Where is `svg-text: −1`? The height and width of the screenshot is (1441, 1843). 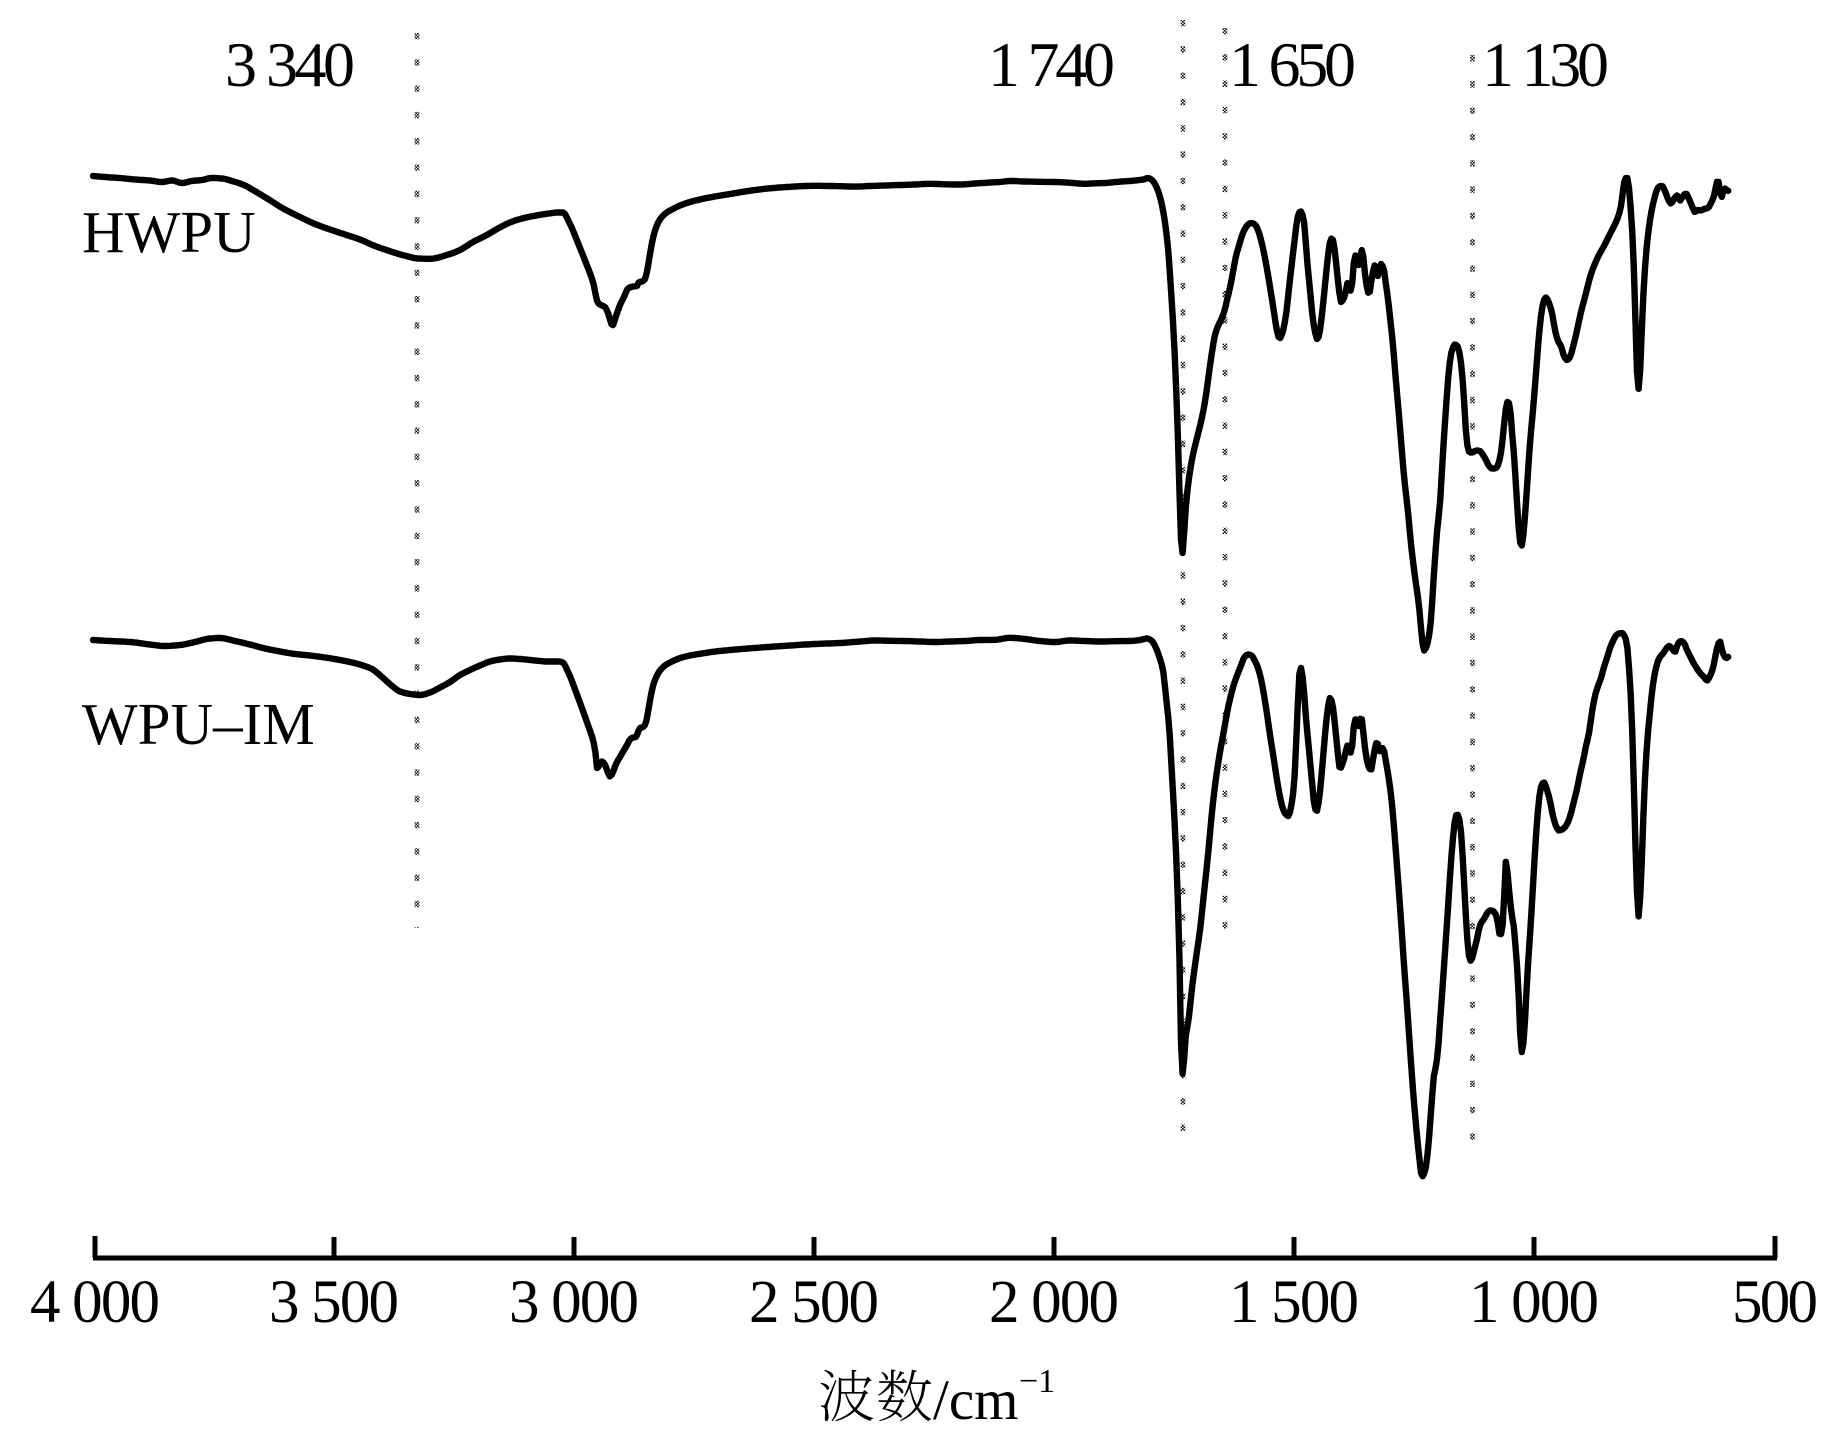 svg-text: −1 is located at coordinates (1037, 1381).